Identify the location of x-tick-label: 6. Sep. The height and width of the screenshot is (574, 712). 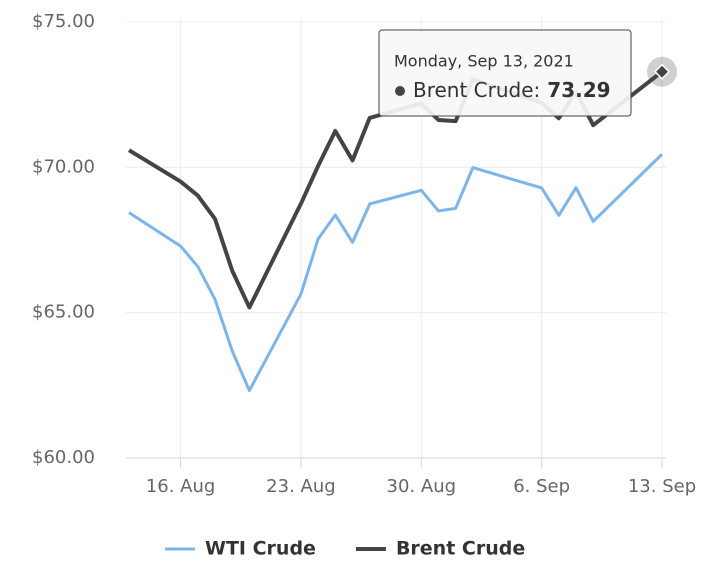
(541, 486).